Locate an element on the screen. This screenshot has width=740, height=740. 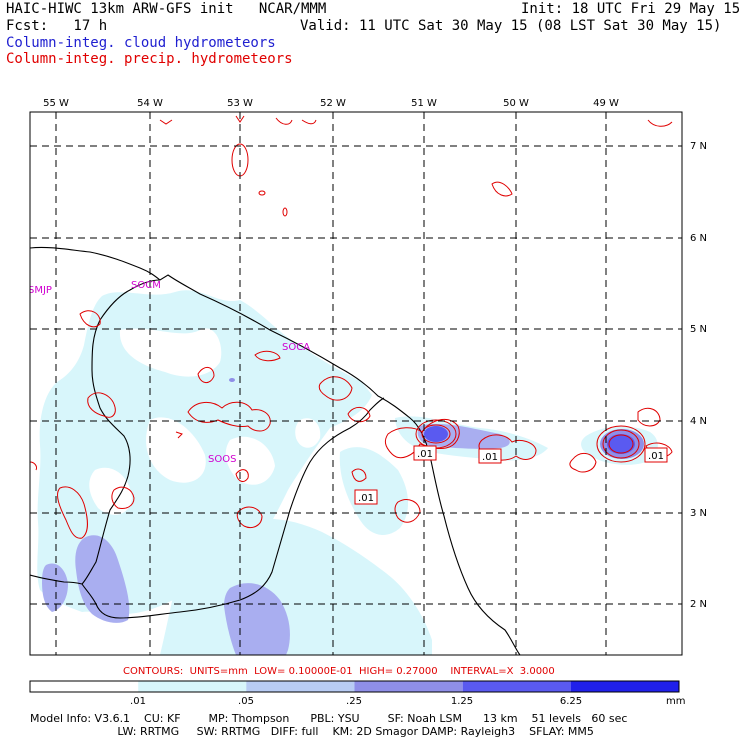
lon-label: 54 W is located at coordinates (150, 103).